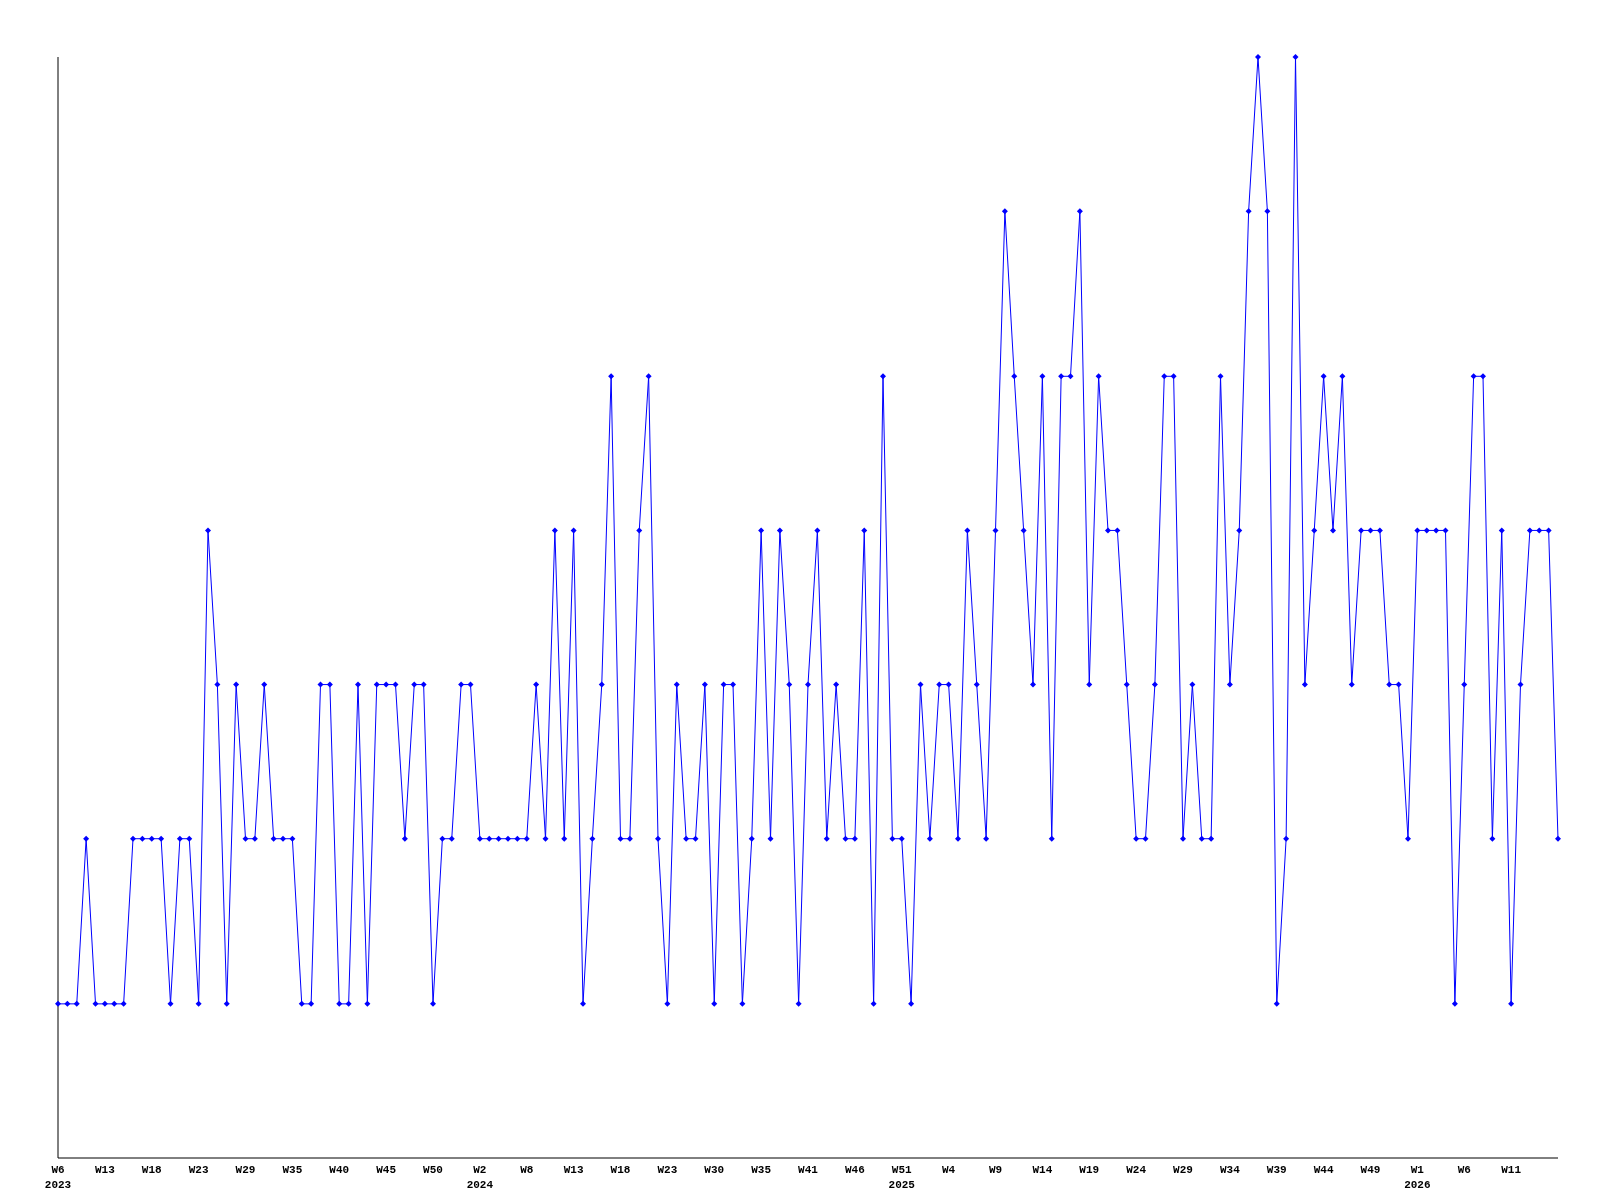 This screenshot has height=1200, width=1600. What do you see at coordinates (1136, 1170) in the screenshot?
I see `x-tick-label: W24` at bounding box center [1136, 1170].